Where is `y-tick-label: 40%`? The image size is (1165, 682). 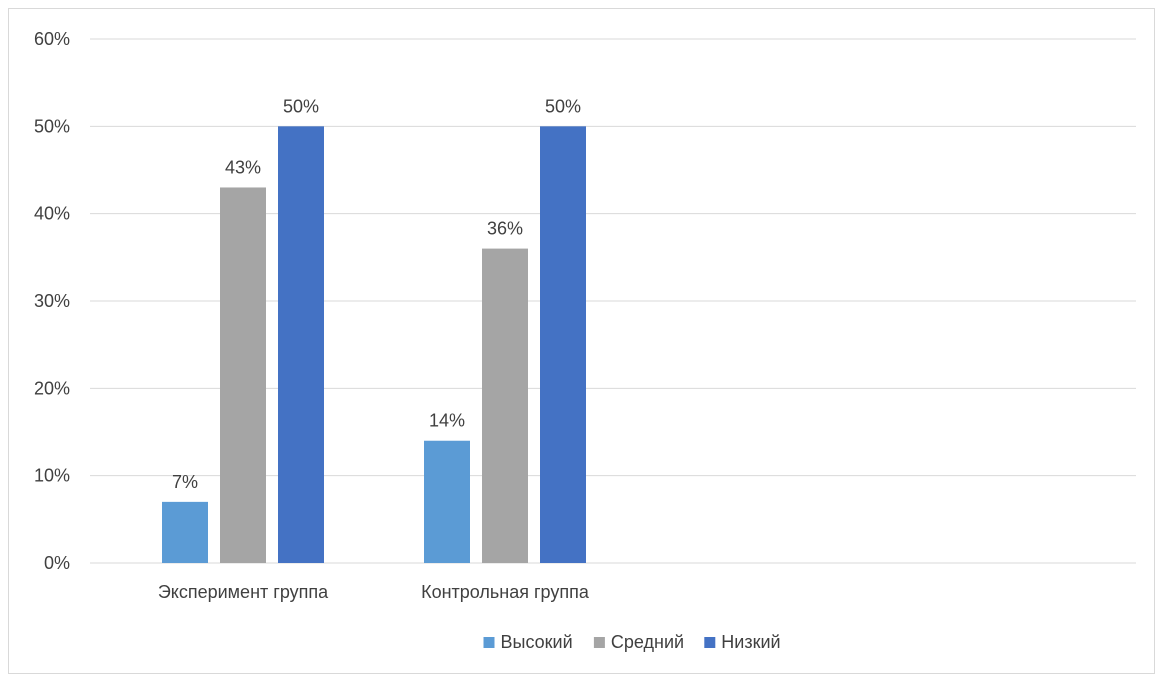
y-tick-label: 40% is located at coordinates (52, 214).